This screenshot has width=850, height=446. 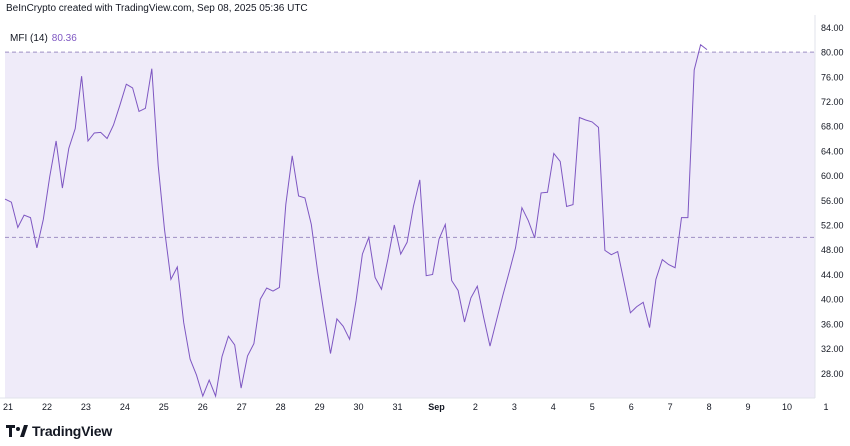 I want to click on x-tick-label: 1, so click(x=825, y=407).